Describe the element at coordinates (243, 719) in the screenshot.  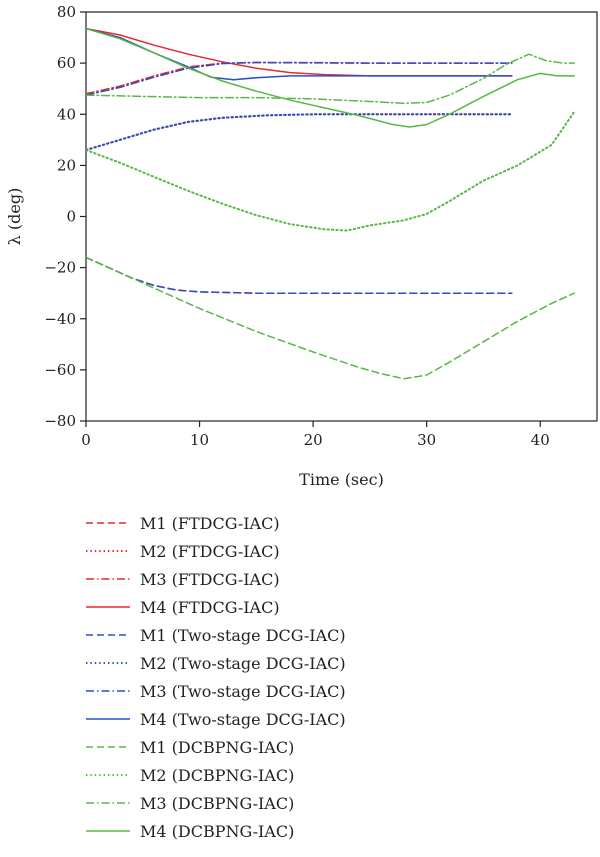
I see `legend-label: M4 (Two-stage DCG-IAC)` at that location.